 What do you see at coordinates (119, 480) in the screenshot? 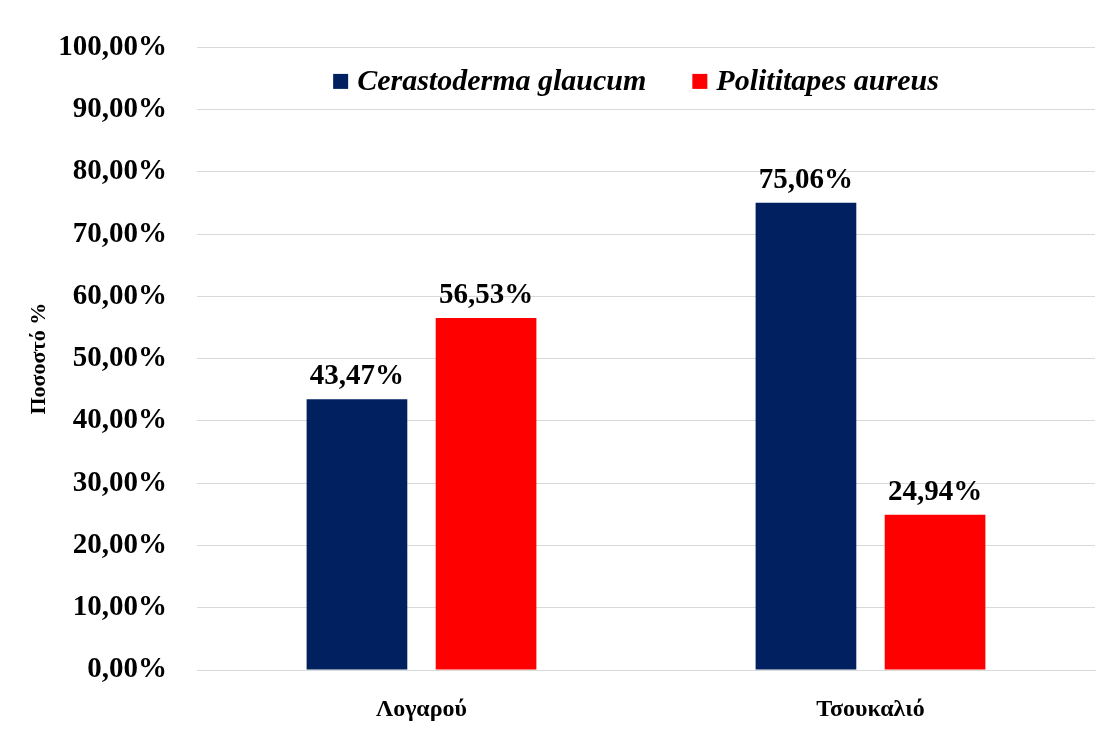
I see `y-tick-label: 30,00%` at bounding box center [119, 480].